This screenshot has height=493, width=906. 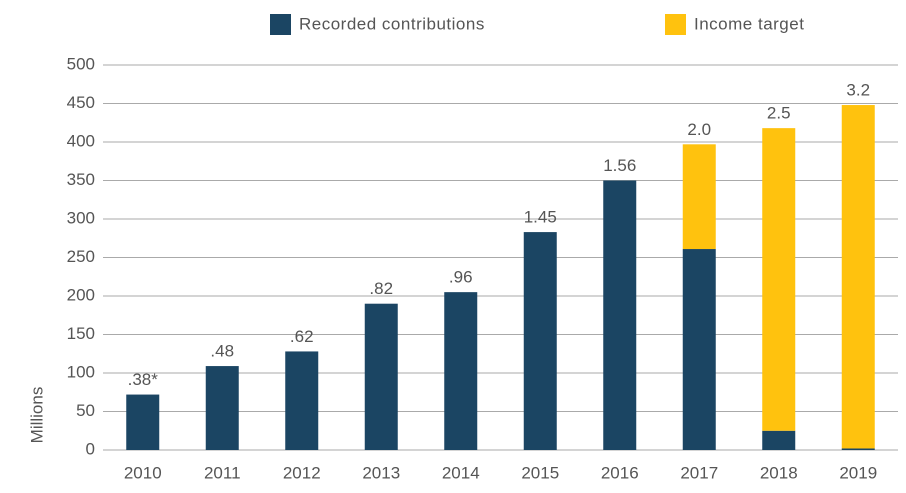 I want to click on x-tick-label: 2018, so click(x=779, y=472).